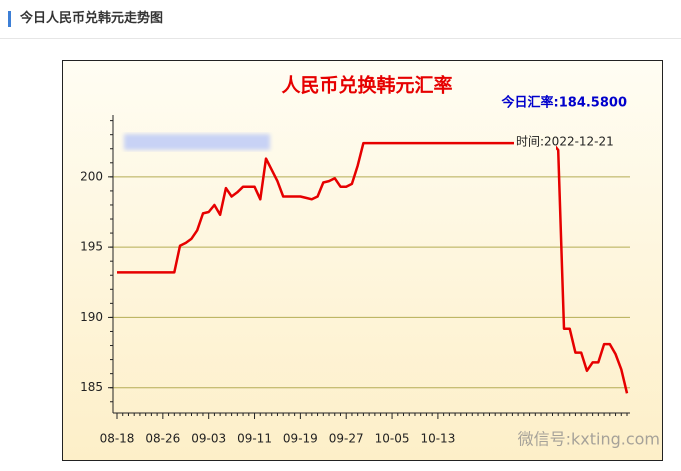  Describe the element at coordinates (366, 85) in the screenshot. I see `chart-title: 人民币兑换韩元汇率` at that location.